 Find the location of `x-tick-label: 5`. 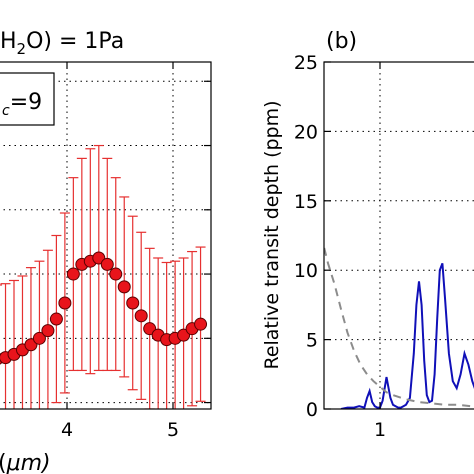

x-tick-label: 5 is located at coordinates (173, 430).